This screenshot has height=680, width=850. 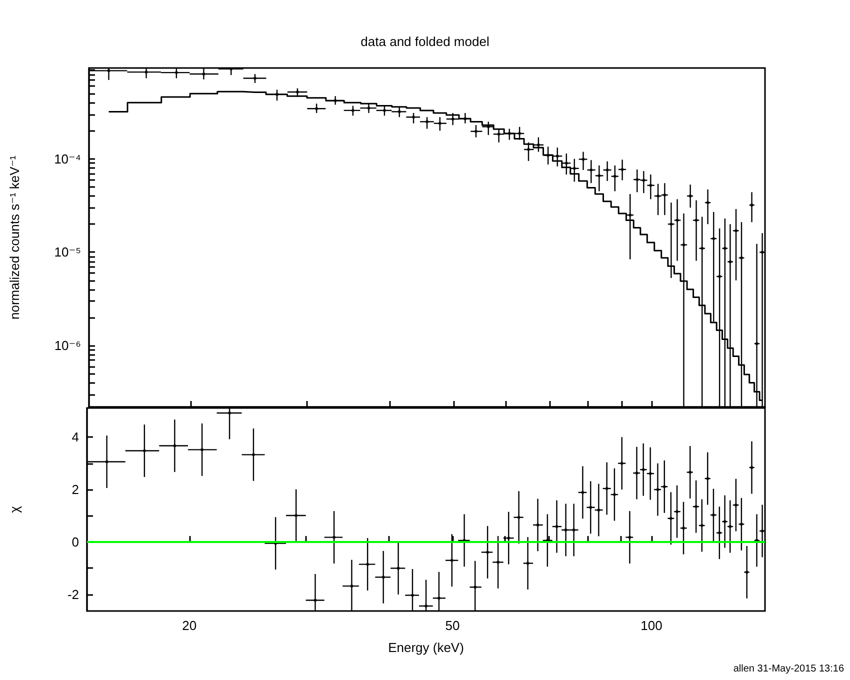 I want to click on chart-title: data and folded model, so click(x=425, y=41).